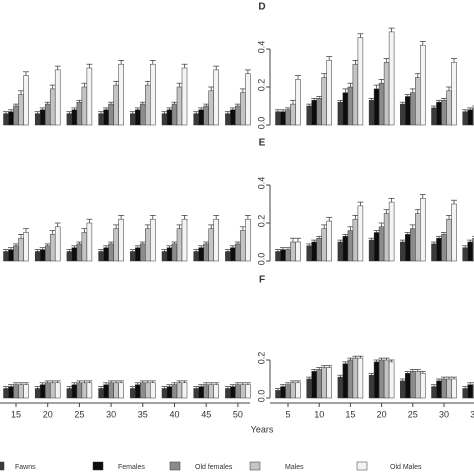 This screenshot has height=474, width=474. Describe the element at coordinates (261, 396) in the screenshot. I see `y-tick-label: 0.0` at that location.